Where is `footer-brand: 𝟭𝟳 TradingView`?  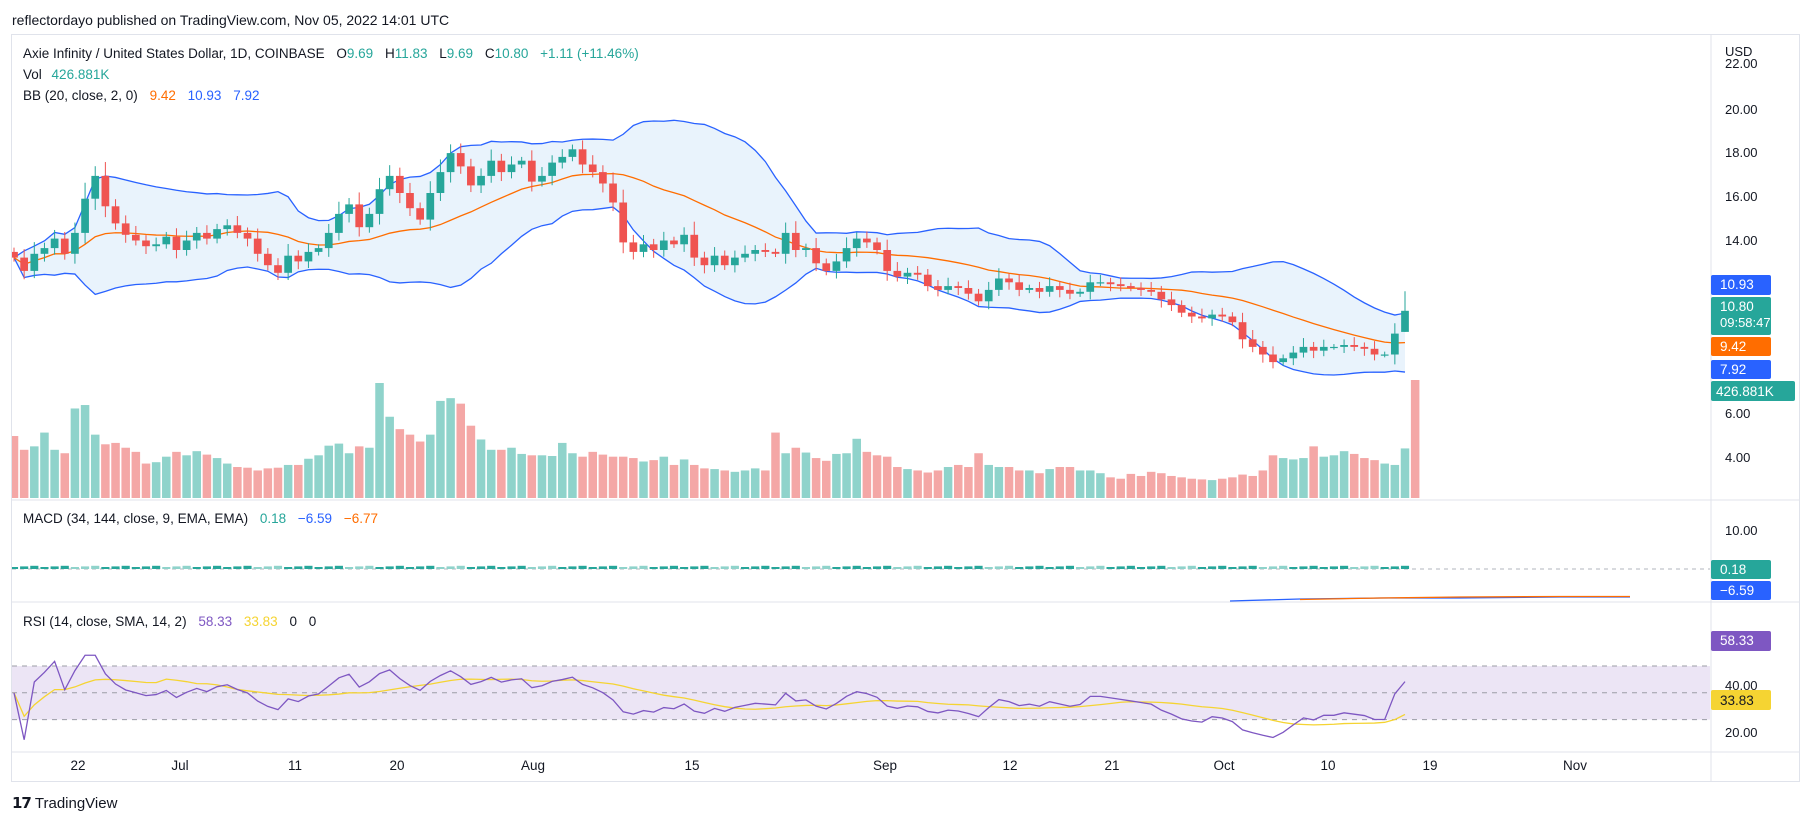 footer-brand: 𝟭𝟳 TradingView is located at coordinates (64, 803).